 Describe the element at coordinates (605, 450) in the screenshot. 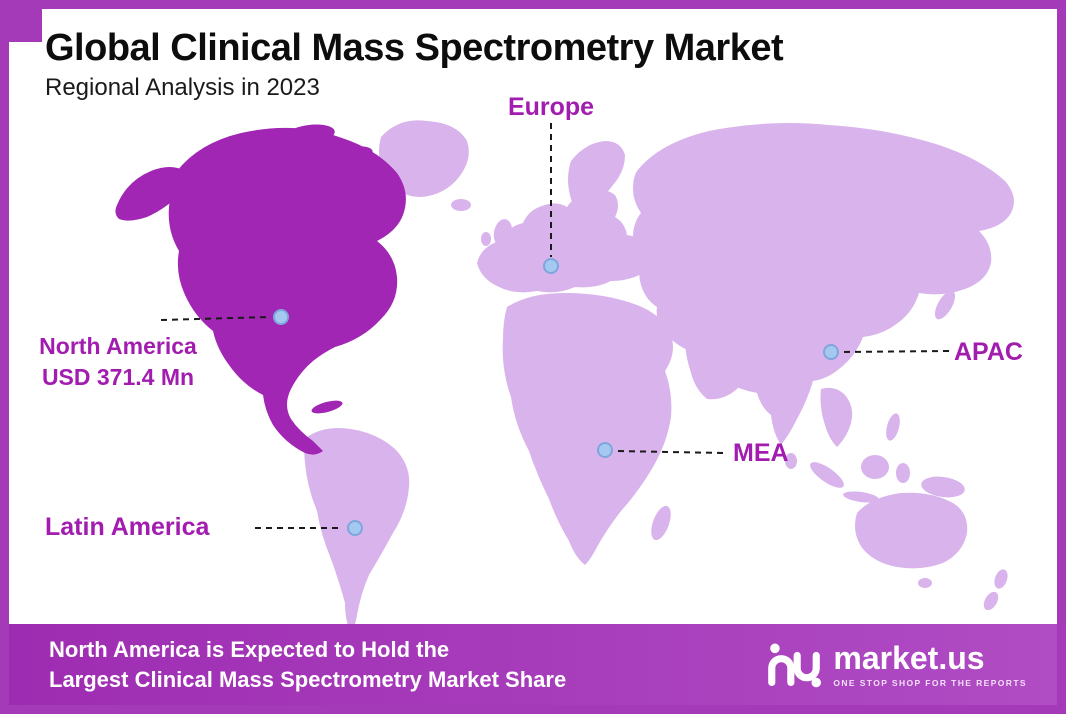

I see `marker-mea` at that location.